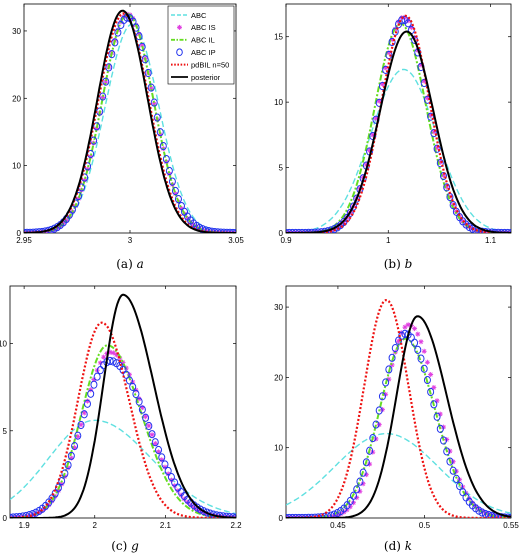 This screenshot has height=557, width=524. I want to click on legend: ABC ABC IS ABC IL ABC IP pdBIL n=50 posterior, so click(201, 45).